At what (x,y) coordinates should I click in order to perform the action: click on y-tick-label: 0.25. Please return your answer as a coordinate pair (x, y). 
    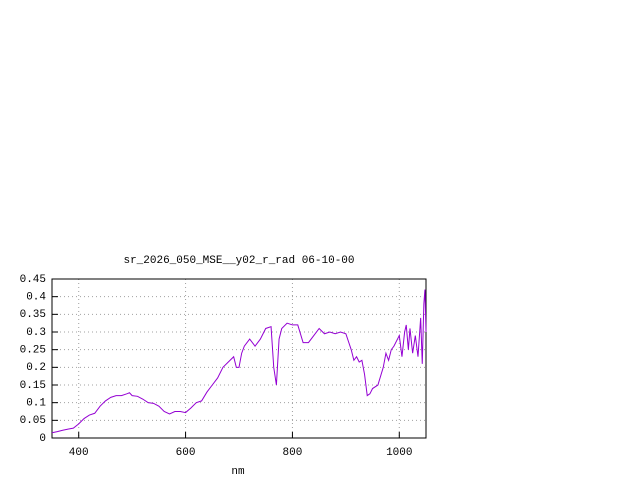
    Looking at the image, I should click on (33, 351).